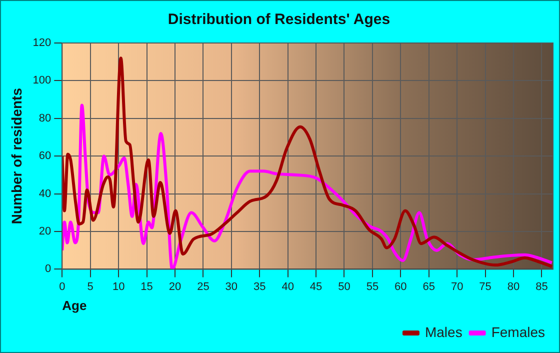 The width and height of the screenshot is (560, 353). Describe the element at coordinates (259, 286) in the screenshot. I see `x-tick-label: 35` at that location.